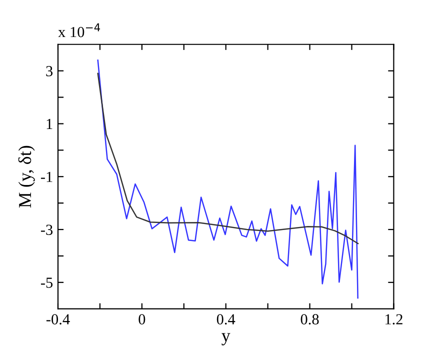  What do you see at coordinates (309, 319) in the screenshot?
I see `x-tick-label: 0.8` at bounding box center [309, 319].